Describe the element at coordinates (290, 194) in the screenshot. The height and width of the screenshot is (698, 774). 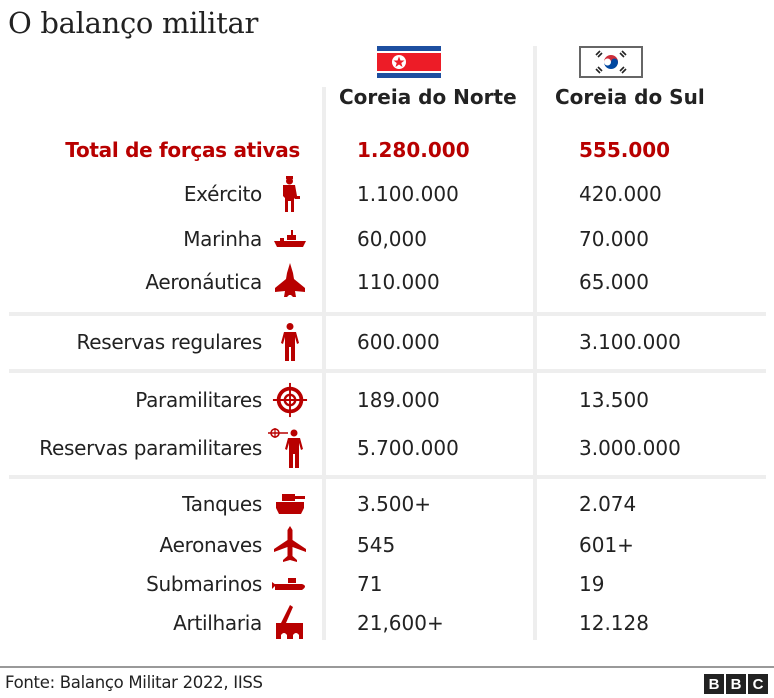
I see `soldier-icon` at that location.